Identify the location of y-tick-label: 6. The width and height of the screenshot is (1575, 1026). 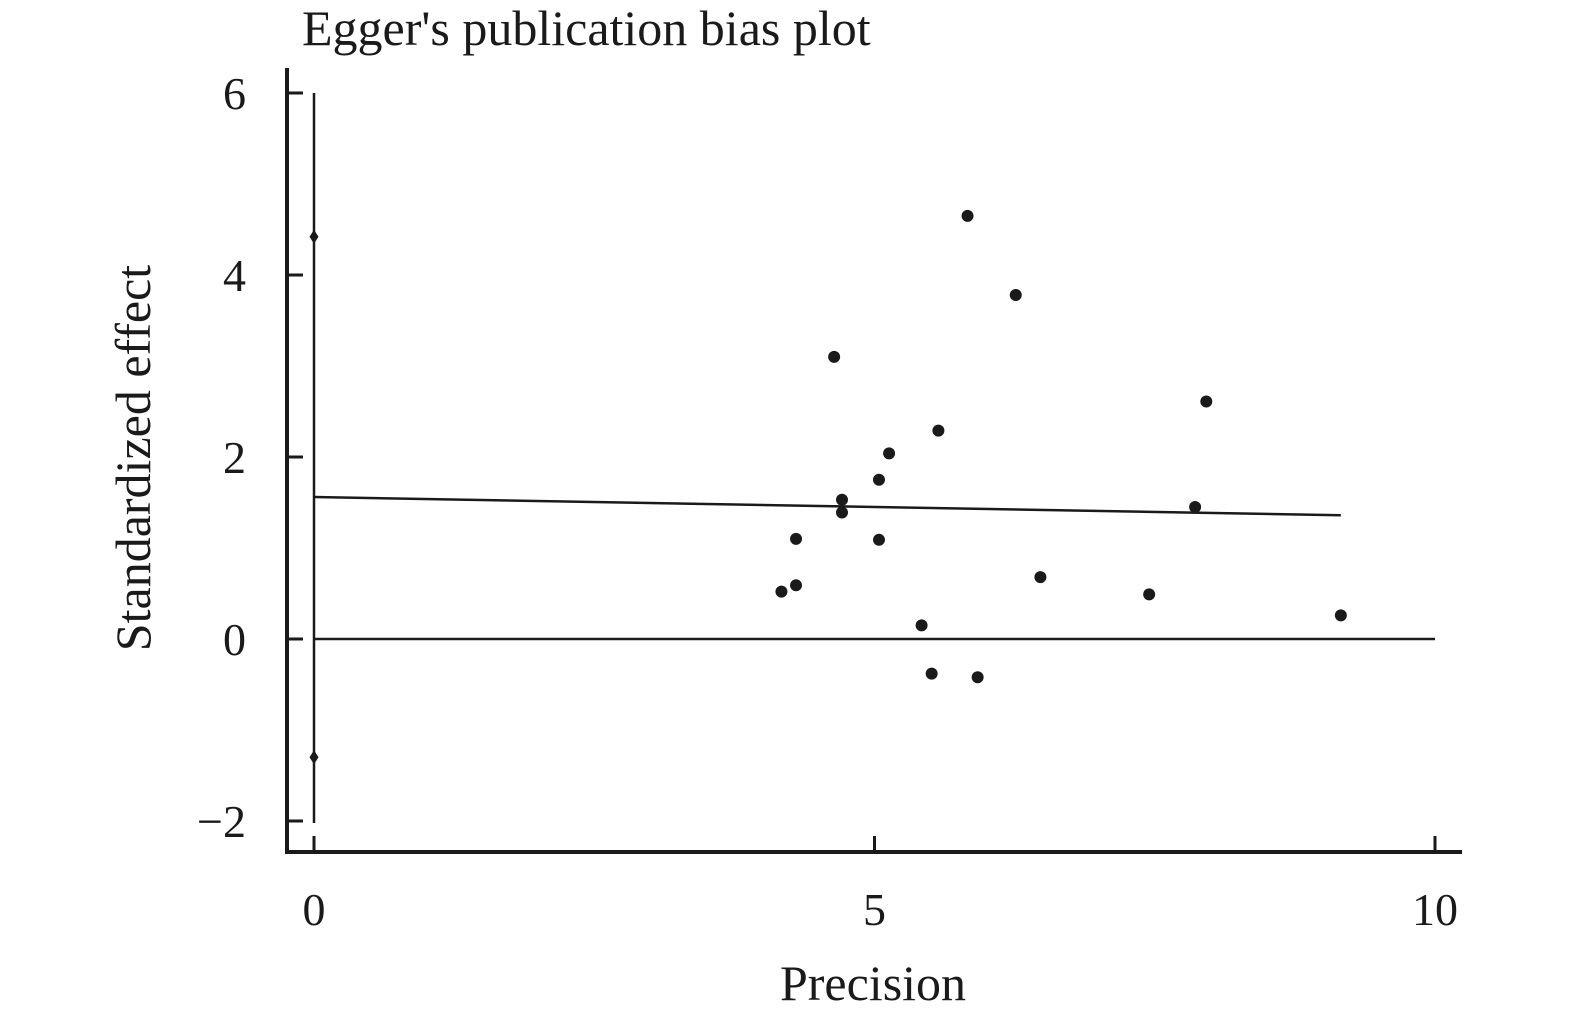
(234, 93).